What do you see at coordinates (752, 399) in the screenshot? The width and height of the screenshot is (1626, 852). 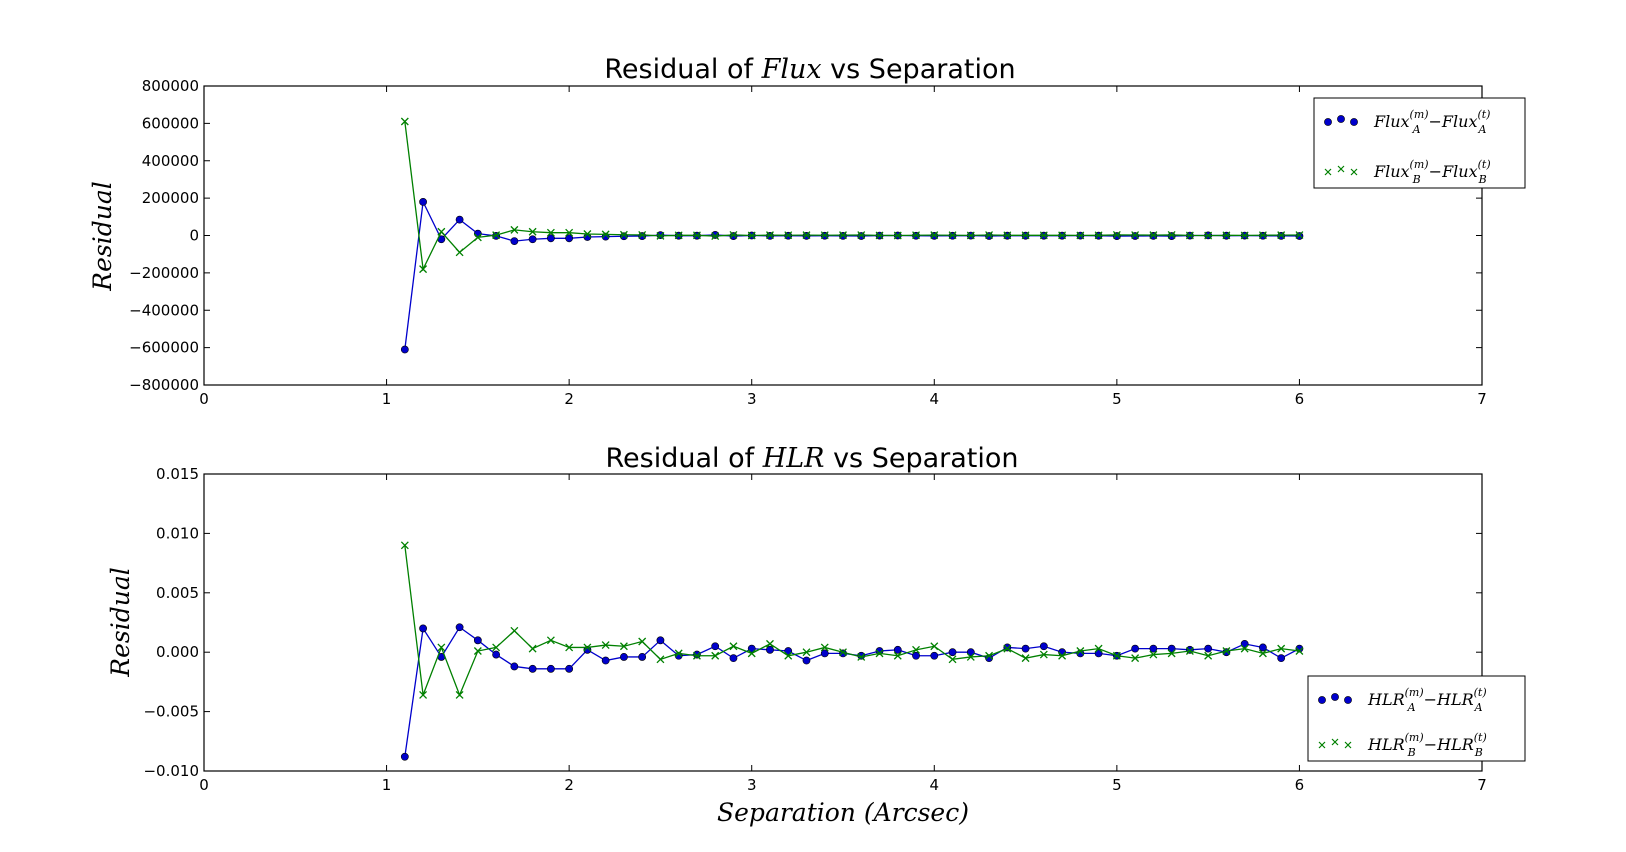 I see `flux-x-tick-label: 3` at bounding box center [752, 399].